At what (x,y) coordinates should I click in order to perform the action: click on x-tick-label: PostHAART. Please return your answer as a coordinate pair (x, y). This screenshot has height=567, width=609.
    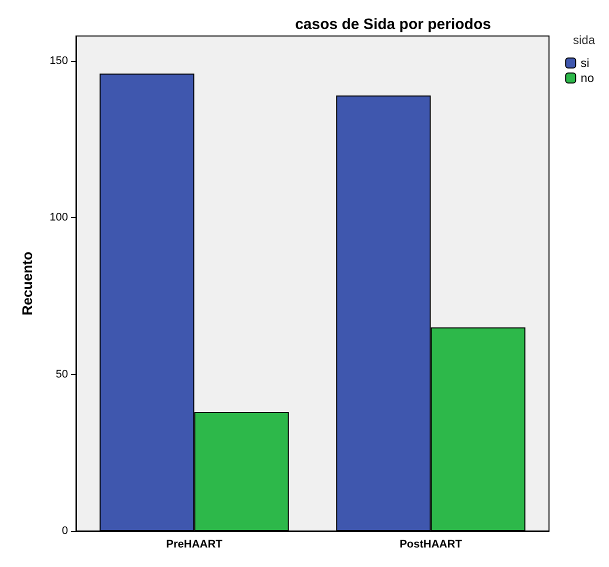
    Looking at the image, I should click on (431, 544).